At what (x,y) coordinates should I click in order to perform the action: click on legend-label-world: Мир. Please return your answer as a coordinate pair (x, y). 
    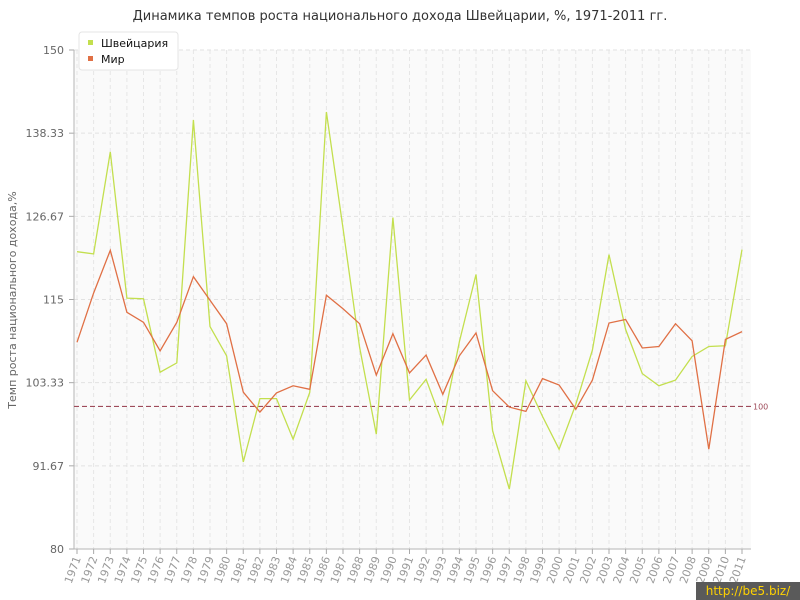
    Looking at the image, I should click on (113, 59).